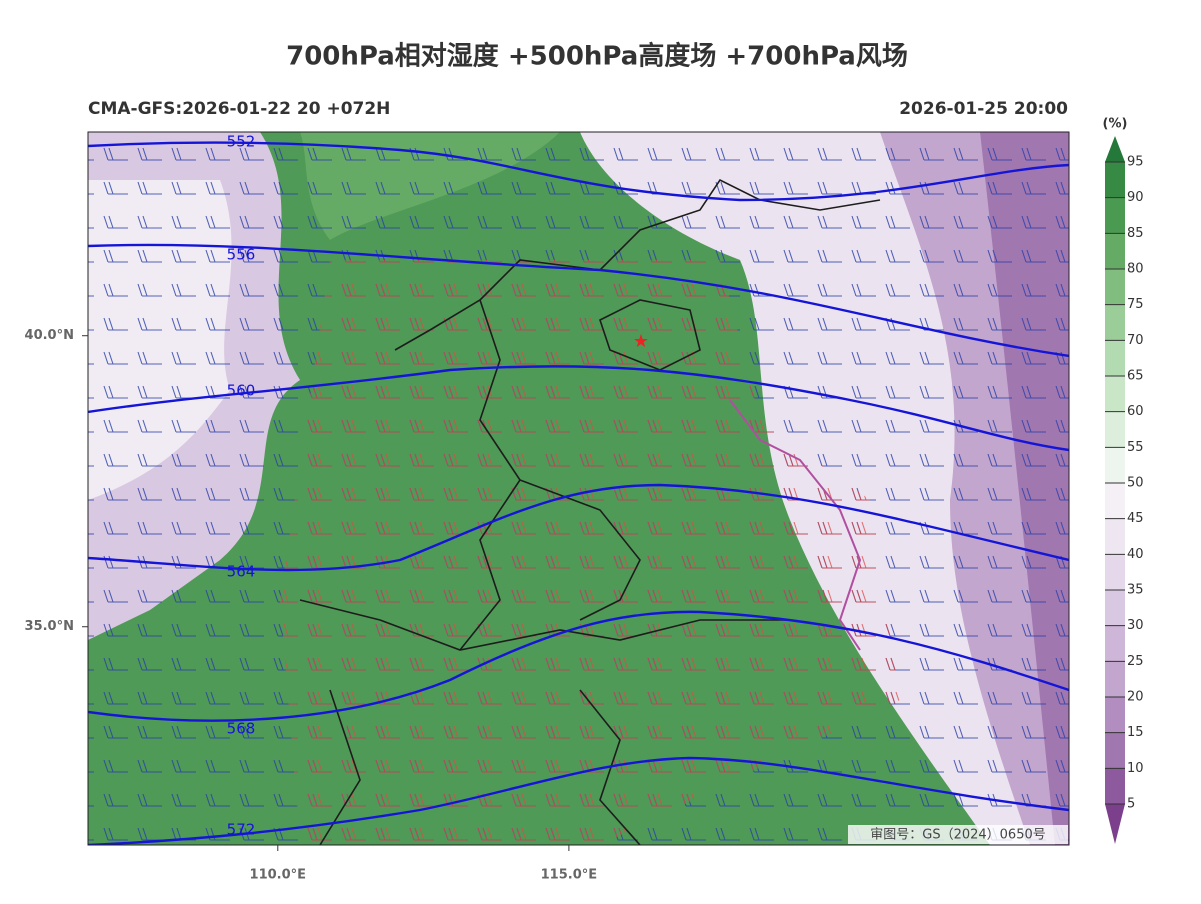  Describe the element at coordinates (1135, 269) in the screenshot. I see `colorbar-tick-label: 80` at that location.